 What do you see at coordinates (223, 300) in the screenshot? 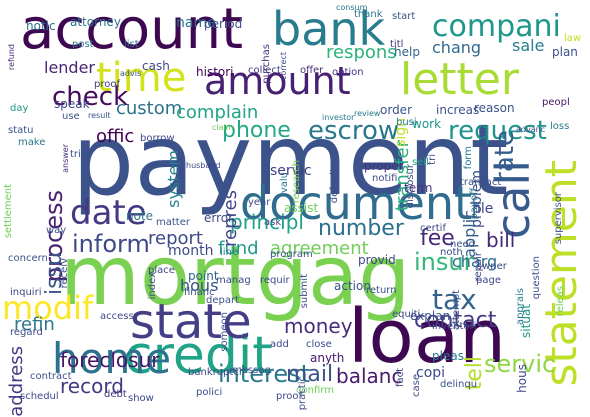
I see `cloud-word: depart` at bounding box center [223, 300].